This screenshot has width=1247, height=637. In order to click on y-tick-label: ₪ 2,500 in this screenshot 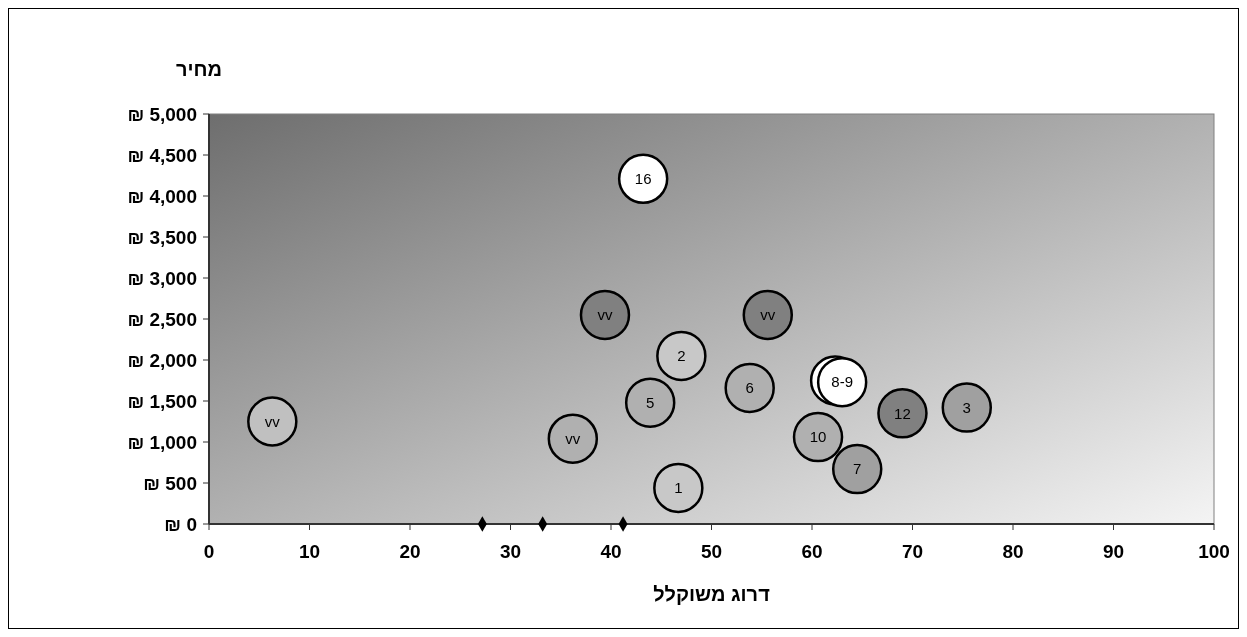, I will do `click(162, 319)`.